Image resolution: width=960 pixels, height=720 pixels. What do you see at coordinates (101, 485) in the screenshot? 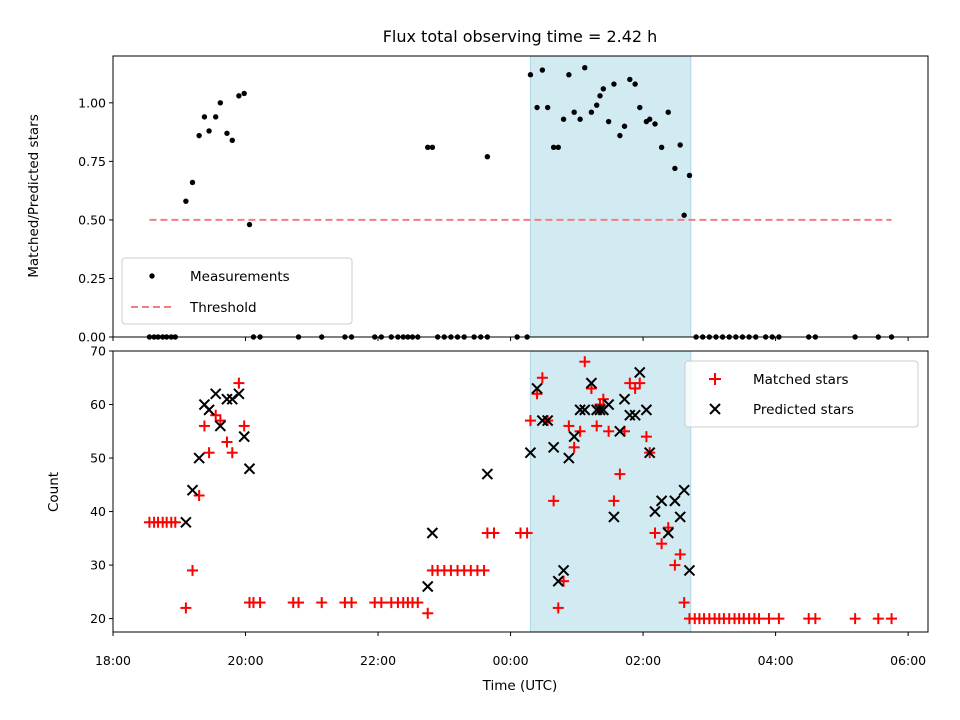
I see `bottom-y-axis: 20 30 40 50 60 70` at bounding box center [101, 485].